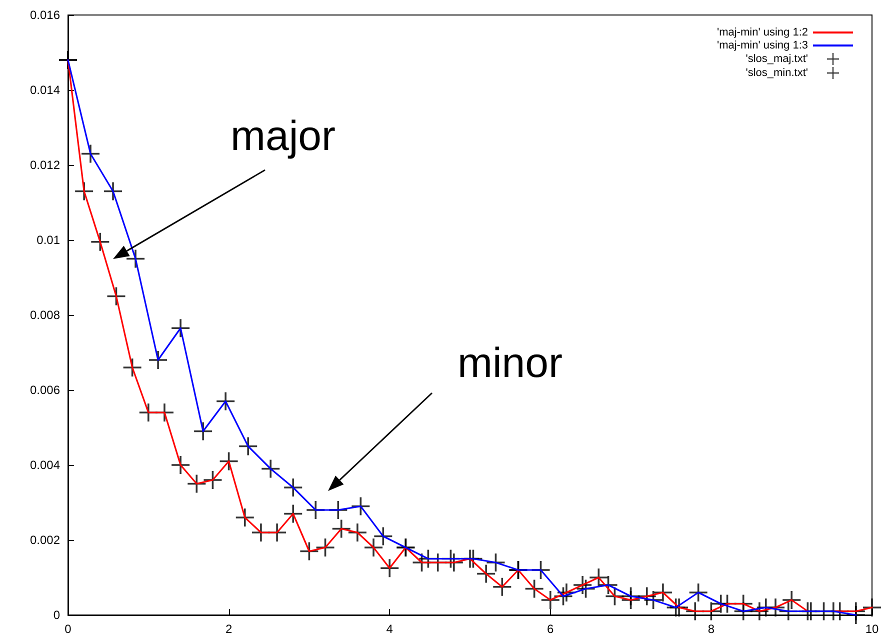 The height and width of the screenshot is (642, 888). What do you see at coordinates (68, 629) in the screenshot?
I see `x-tick-label: 0` at bounding box center [68, 629].